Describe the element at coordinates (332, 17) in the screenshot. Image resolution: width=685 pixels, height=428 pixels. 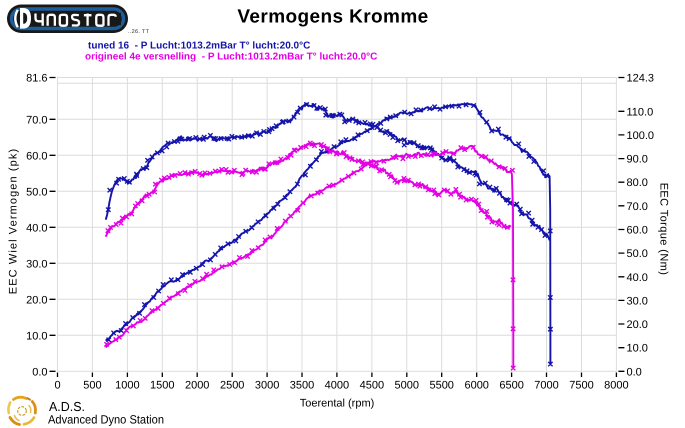
I see `svg-text: Vermogens Kromme` at that location.